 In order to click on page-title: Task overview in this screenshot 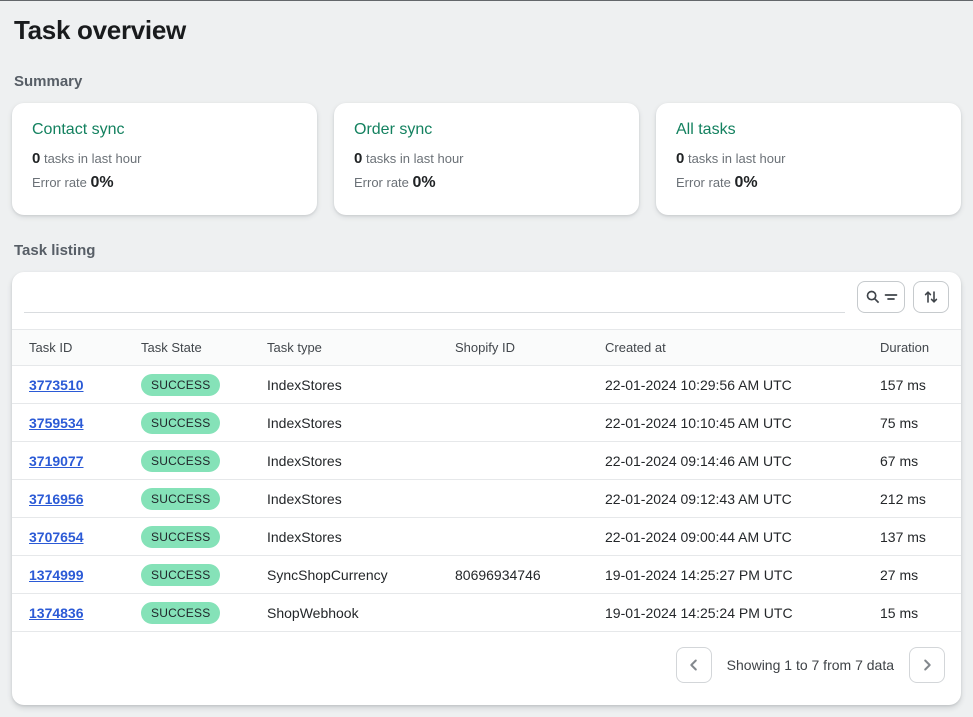, I will do `click(100, 30)`.